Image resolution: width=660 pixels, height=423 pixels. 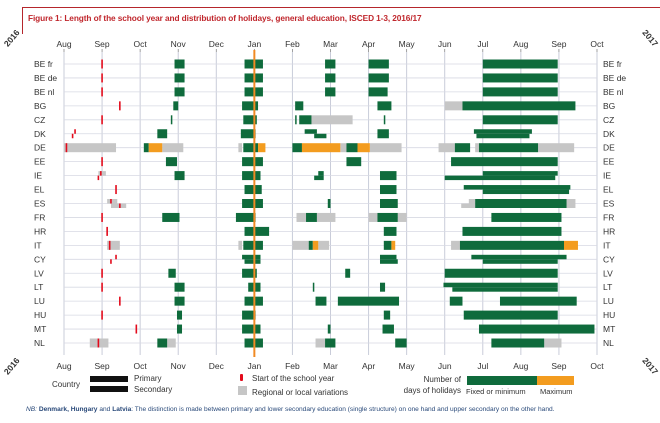 What do you see at coordinates (39, 190) in the screenshot?
I see `country-label-left: EL` at bounding box center [39, 190].